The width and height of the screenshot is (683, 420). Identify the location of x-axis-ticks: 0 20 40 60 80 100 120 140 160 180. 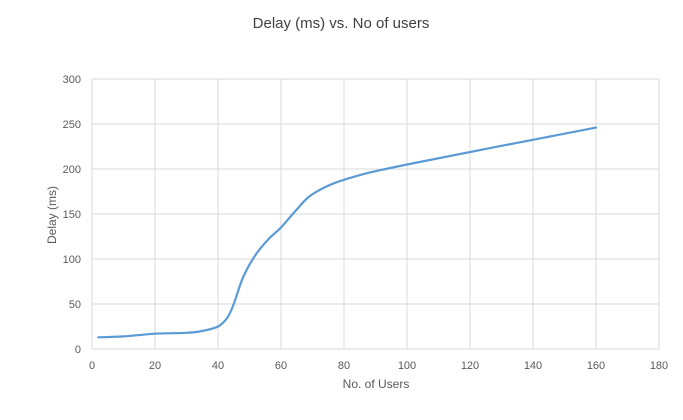
(378, 366).